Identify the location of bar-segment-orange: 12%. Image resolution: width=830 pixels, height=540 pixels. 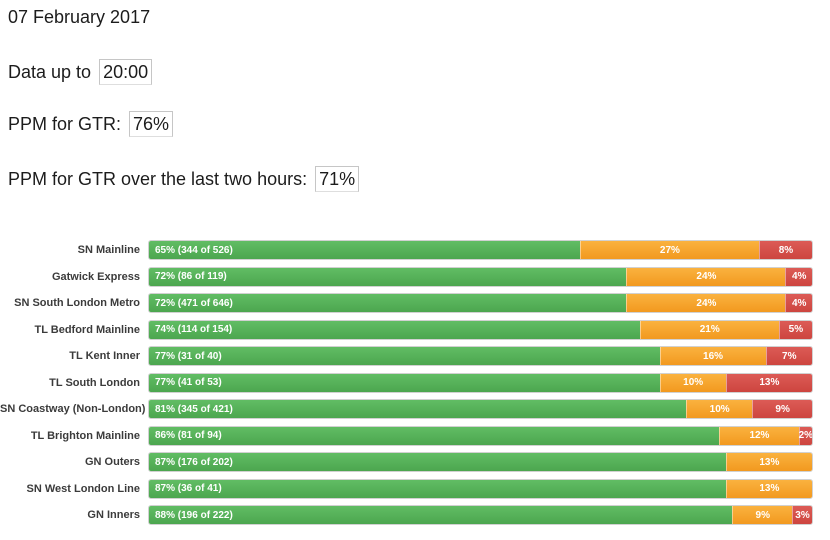
(759, 435).